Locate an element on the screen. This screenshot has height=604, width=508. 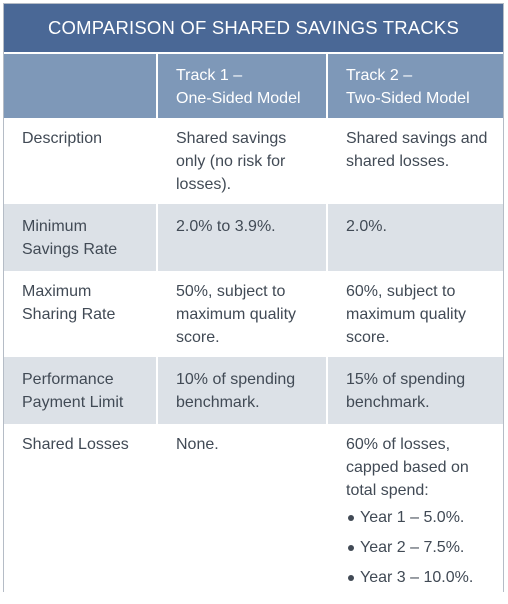
track-1-cell: None. is located at coordinates (241, 513).